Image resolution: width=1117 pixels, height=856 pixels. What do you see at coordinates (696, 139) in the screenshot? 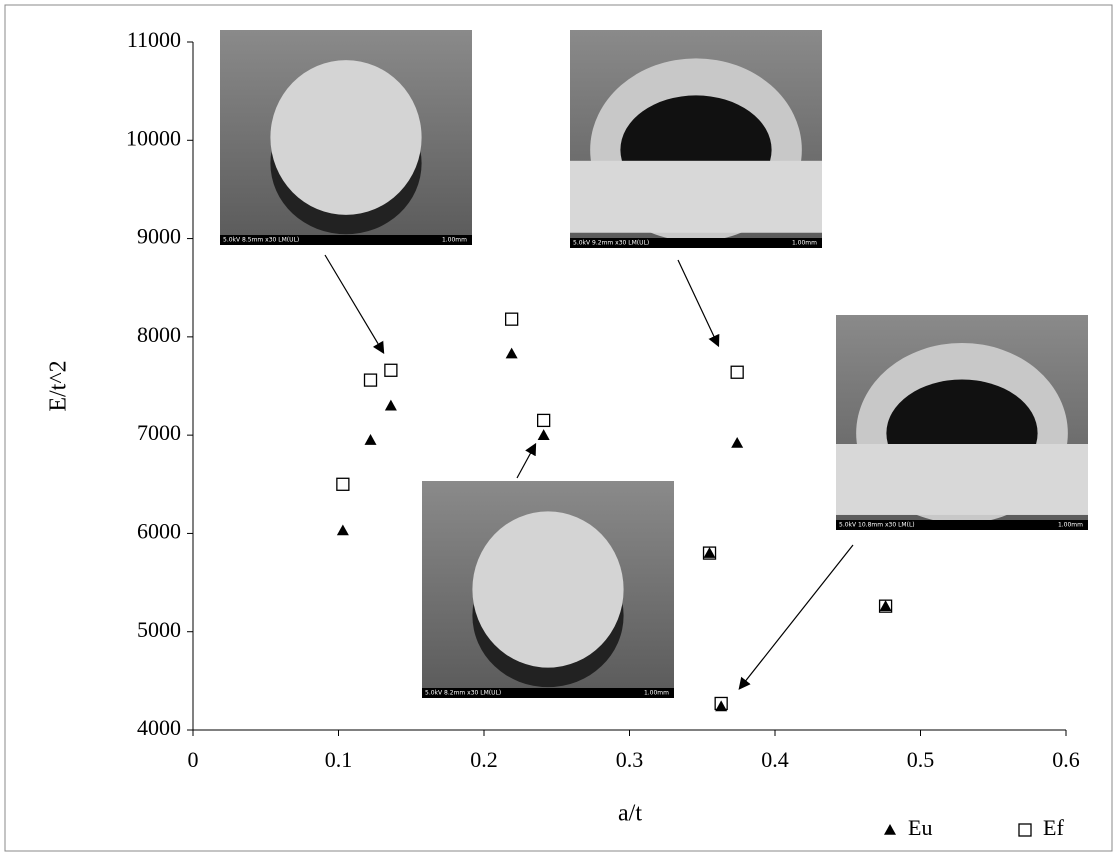
I see `inset-image: 5.0kV 9.2mm x30 LM(UL) 1.00mm` at bounding box center [696, 139].